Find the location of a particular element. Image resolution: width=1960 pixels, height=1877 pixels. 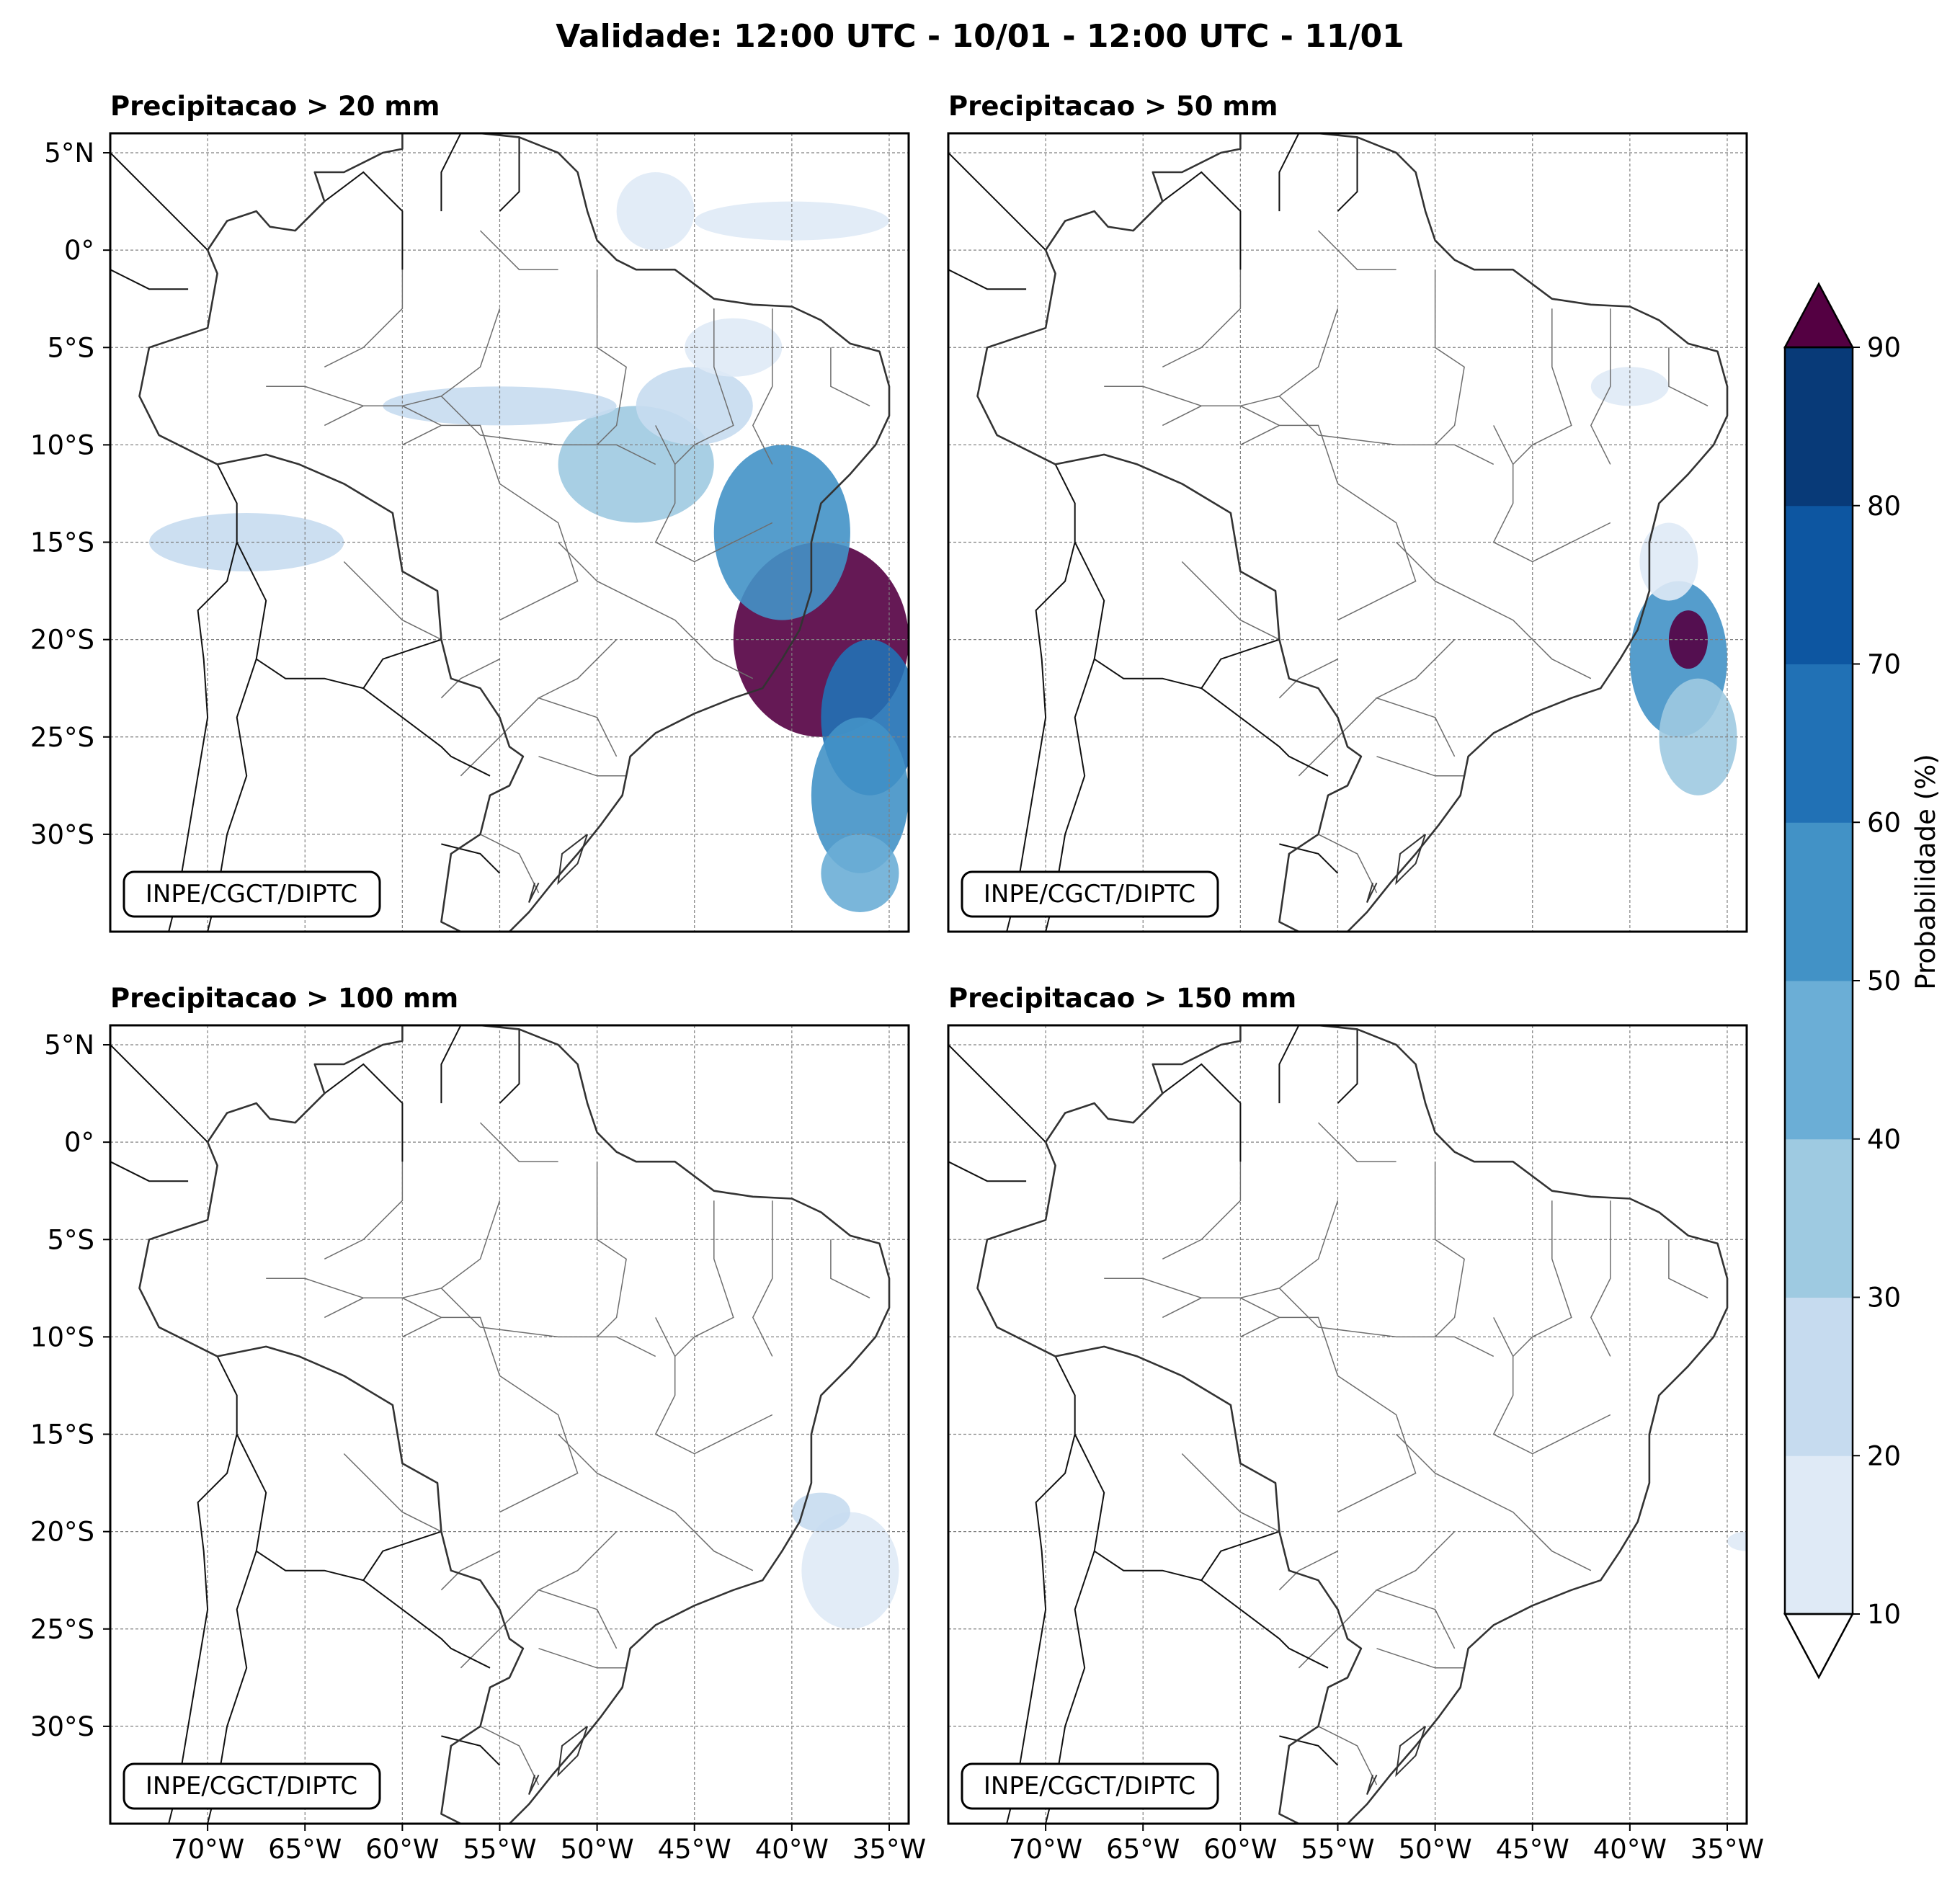

panel-2-title: Precipitacao > 50 mm is located at coordinates (1113, 106).